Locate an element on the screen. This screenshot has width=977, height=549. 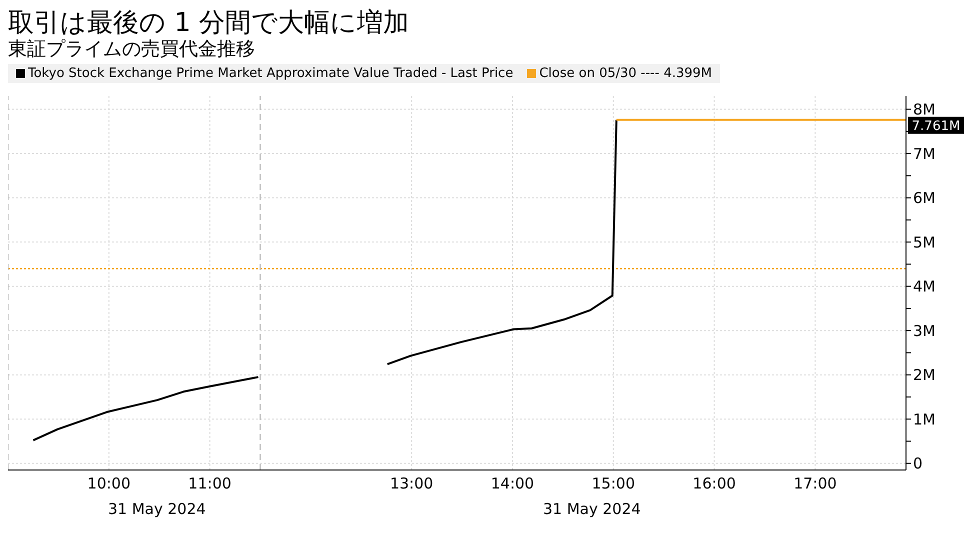
x-tick-label: 10:00 is located at coordinates (109, 483).